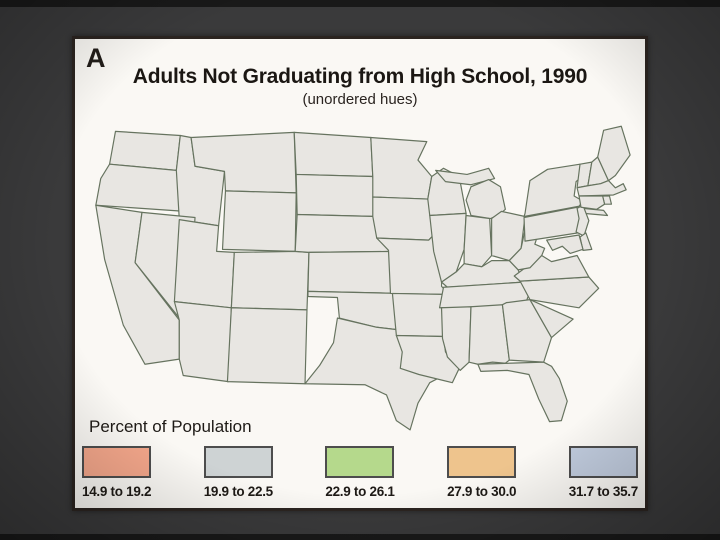 The width and height of the screenshot is (720, 540). I want to click on panel-label: A, so click(96, 58).